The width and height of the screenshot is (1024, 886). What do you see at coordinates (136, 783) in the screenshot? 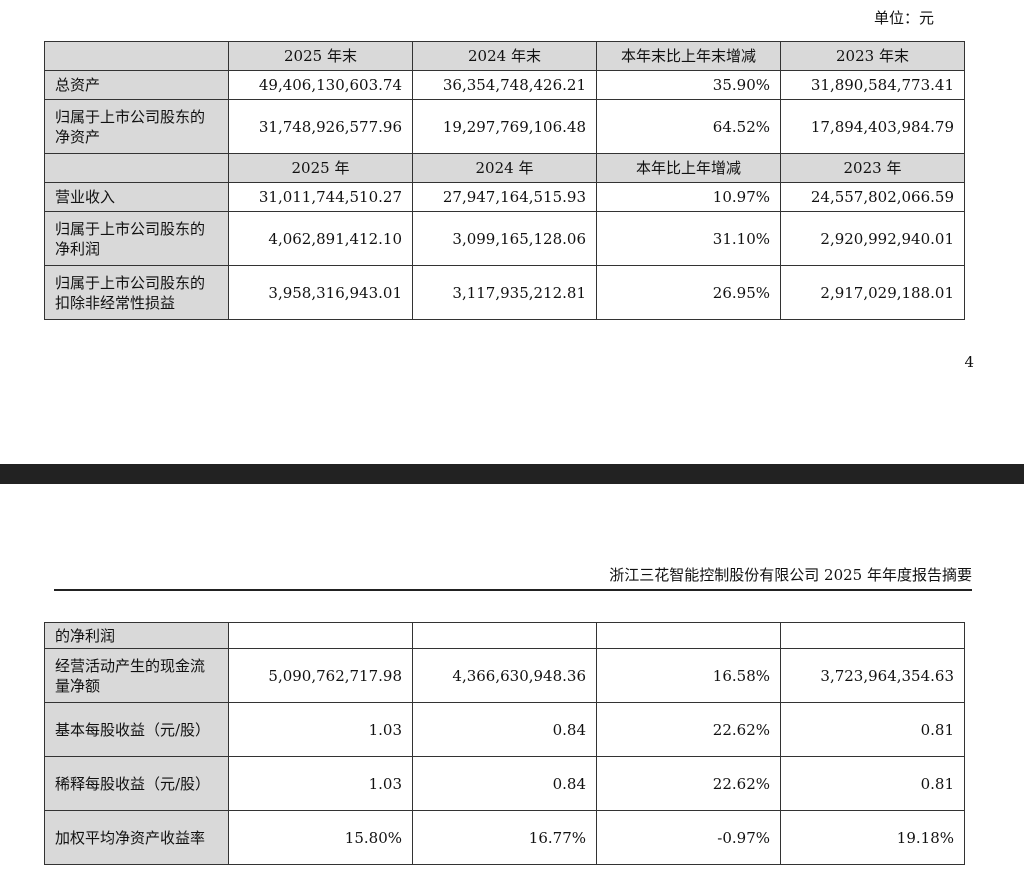
I see `row-label: 稀释每股收益（元/股）` at bounding box center [136, 783].